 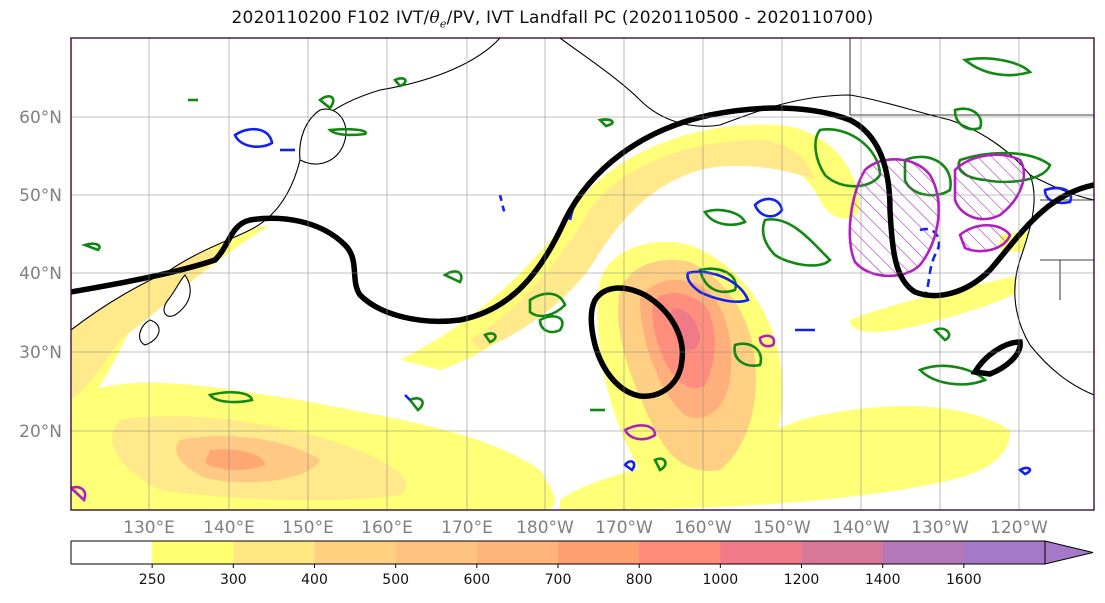 I want to click on colorbar-level-label: 500, so click(x=395, y=580).